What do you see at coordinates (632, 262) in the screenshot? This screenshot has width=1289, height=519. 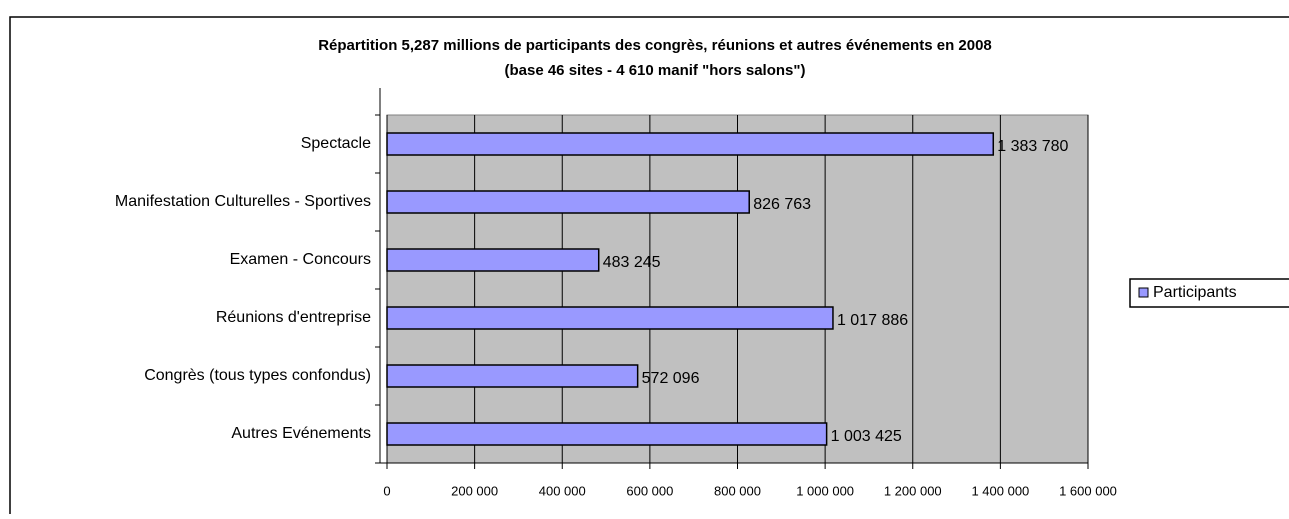 I see `value-label: 483 245` at bounding box center [632, 262].